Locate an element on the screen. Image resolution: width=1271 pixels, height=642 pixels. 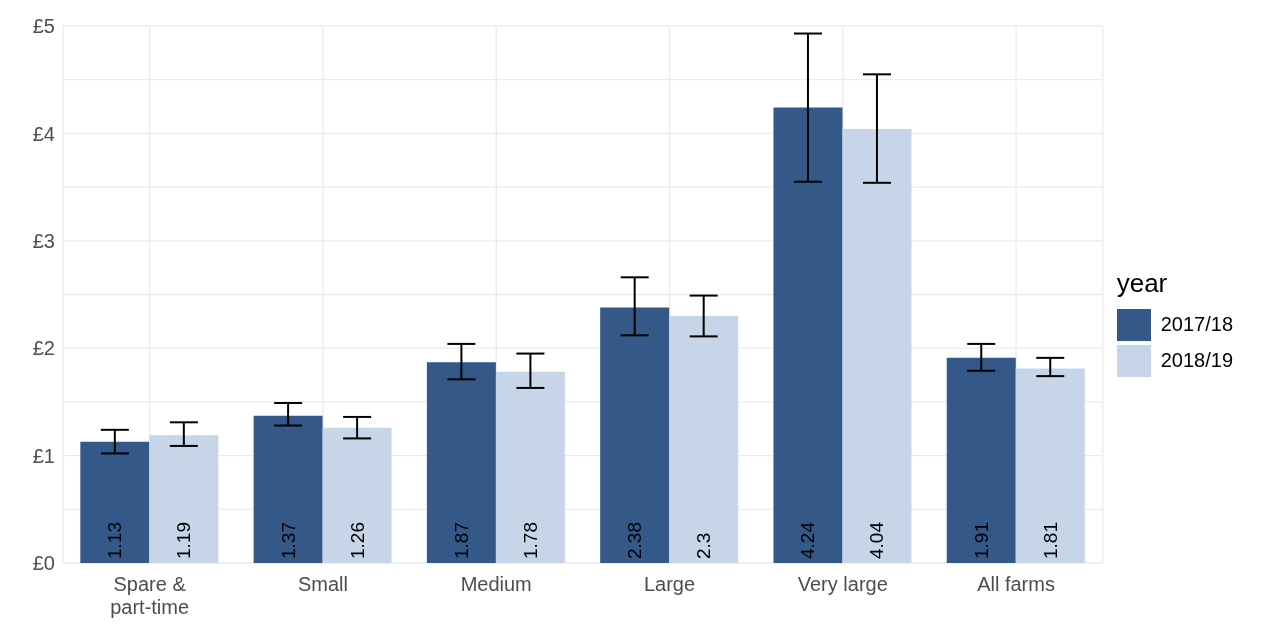
legend-label: 2017/18 is located at coordinates (1196, 324).